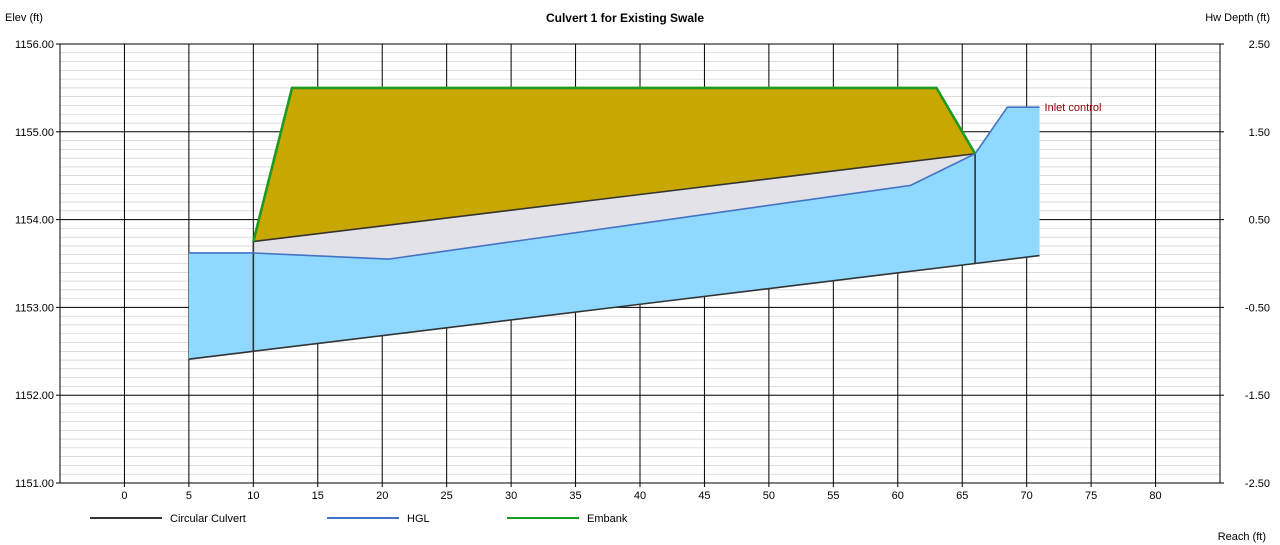  I want to click on x-tick-label: 70, so click(1027, 496).